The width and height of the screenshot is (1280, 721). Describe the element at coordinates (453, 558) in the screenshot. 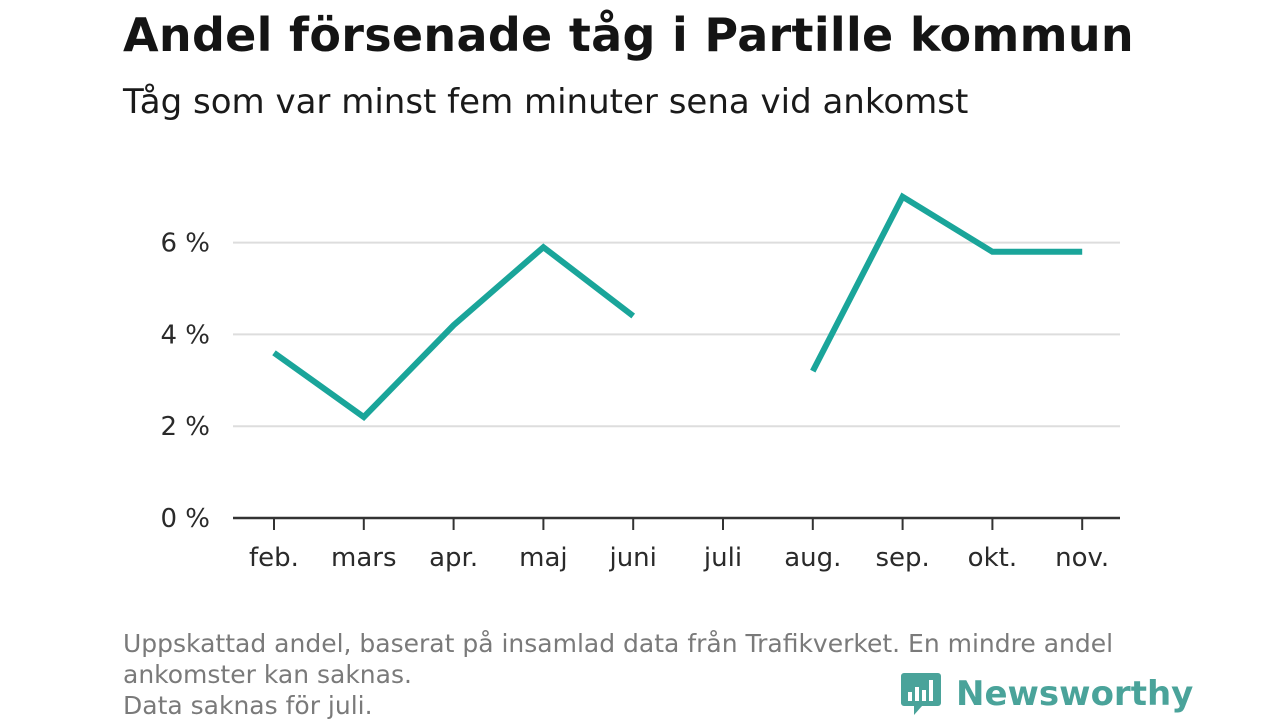

I see `x-tick-label: apr.` at that location.